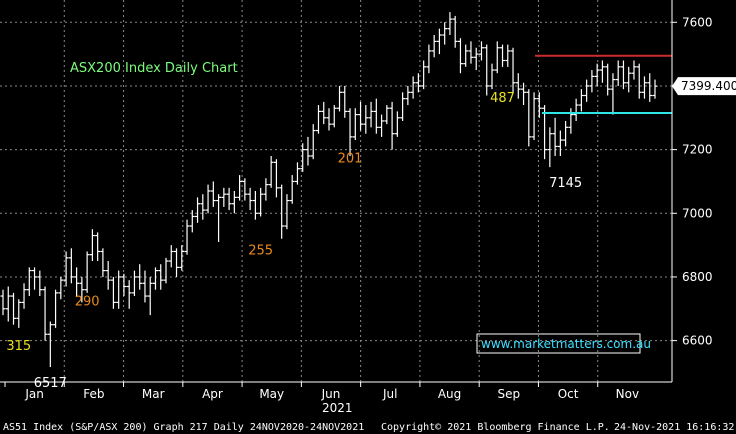 The width and height of the screenshot is (736, 434). What do you see at coordinates (154, 68) in the screenshot?
I see `chart-title: ASX200 Index Daily Chart` at bounding box center [154, 68].